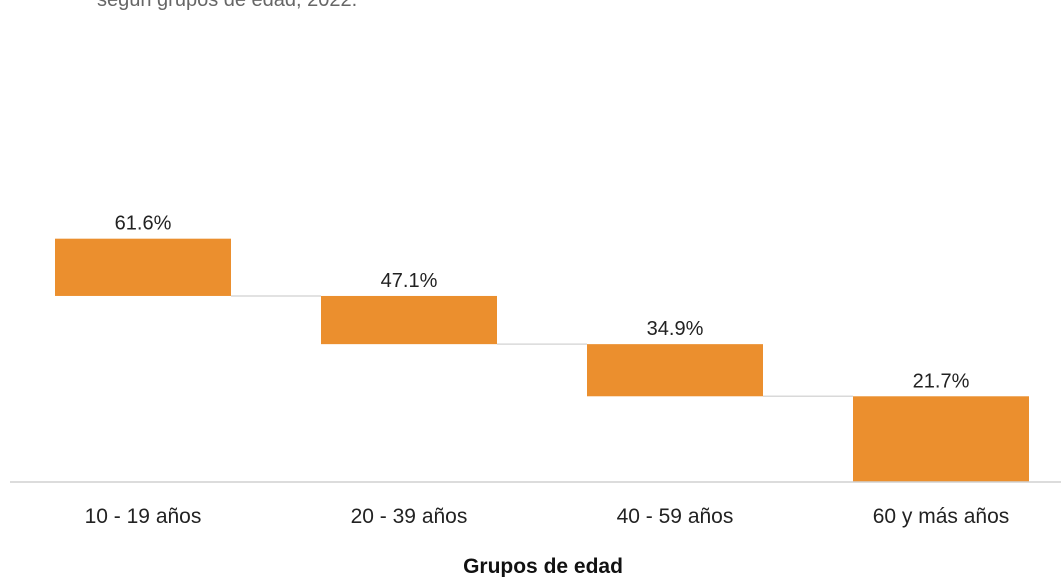 Image resolution: width=1061 pixels, height=577 pixels. I want to click on data-label-2: 47.1%, so click(409, 281).